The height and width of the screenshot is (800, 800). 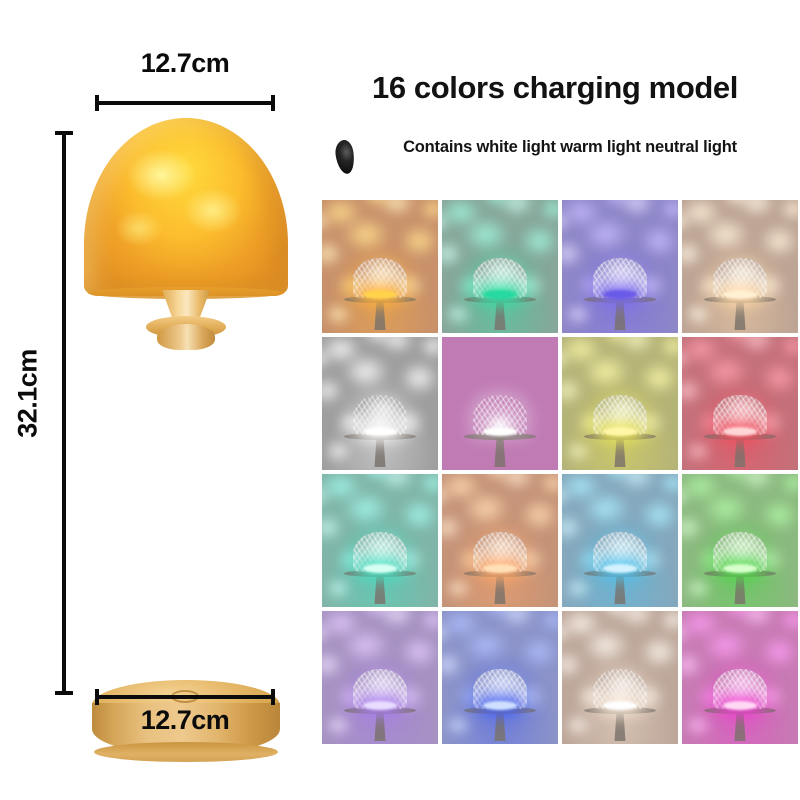 I want to click on color-swatch-mint, so click(x=380, y=540).